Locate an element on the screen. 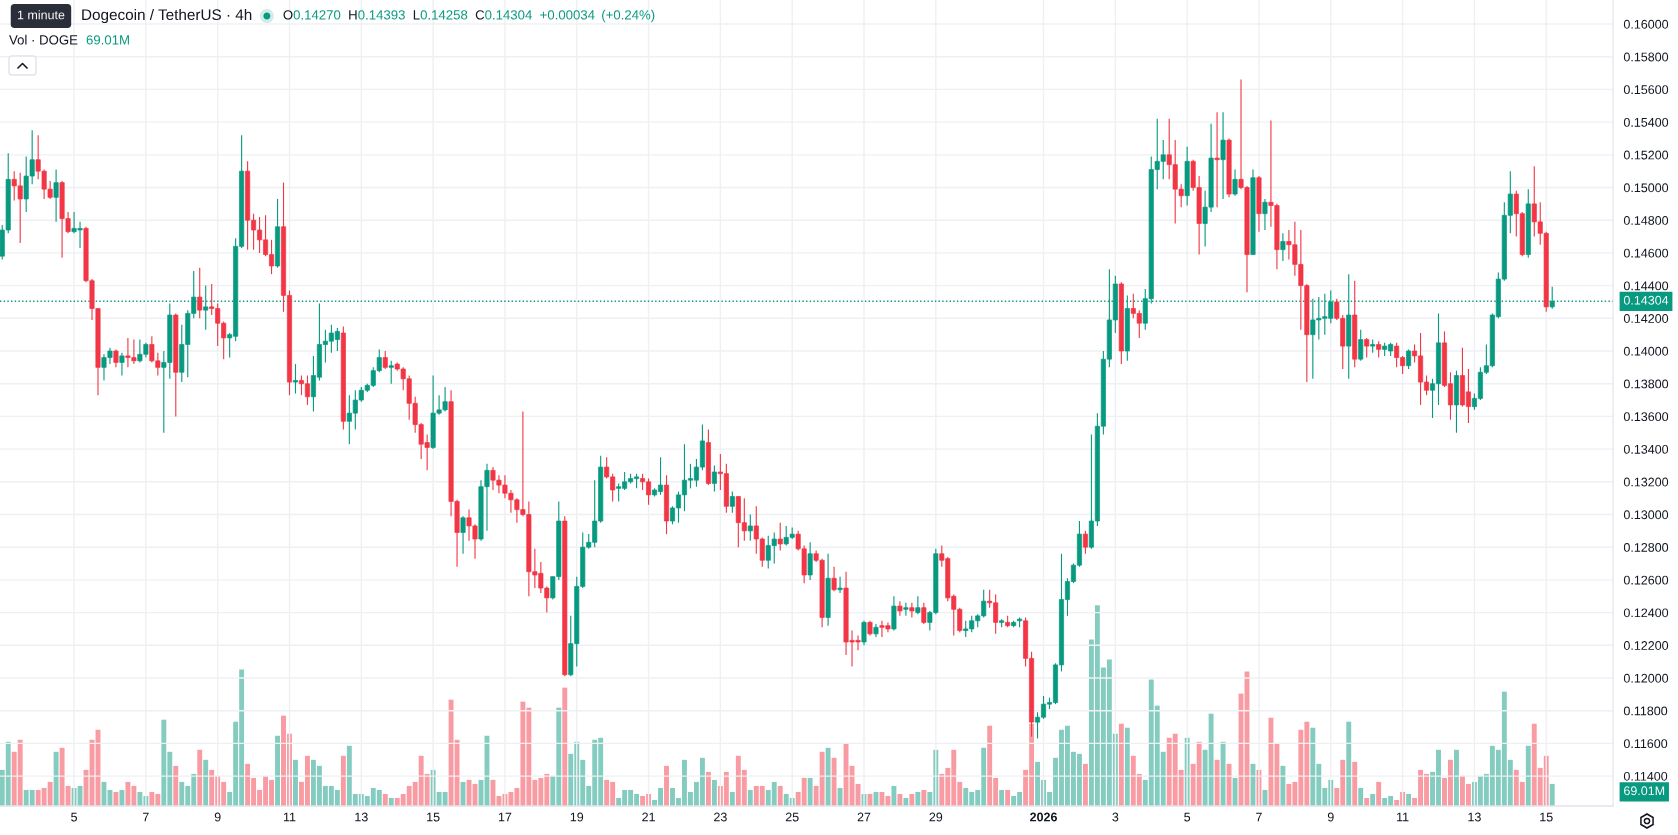  annotation: Vol · DOGE is located at coordinates (43, 39).